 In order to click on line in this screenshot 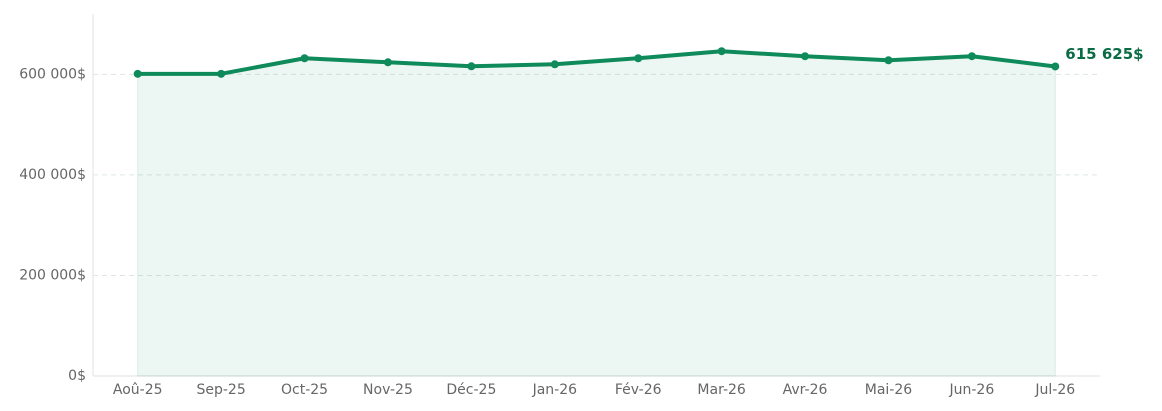, I will do `click(596, 62)`.